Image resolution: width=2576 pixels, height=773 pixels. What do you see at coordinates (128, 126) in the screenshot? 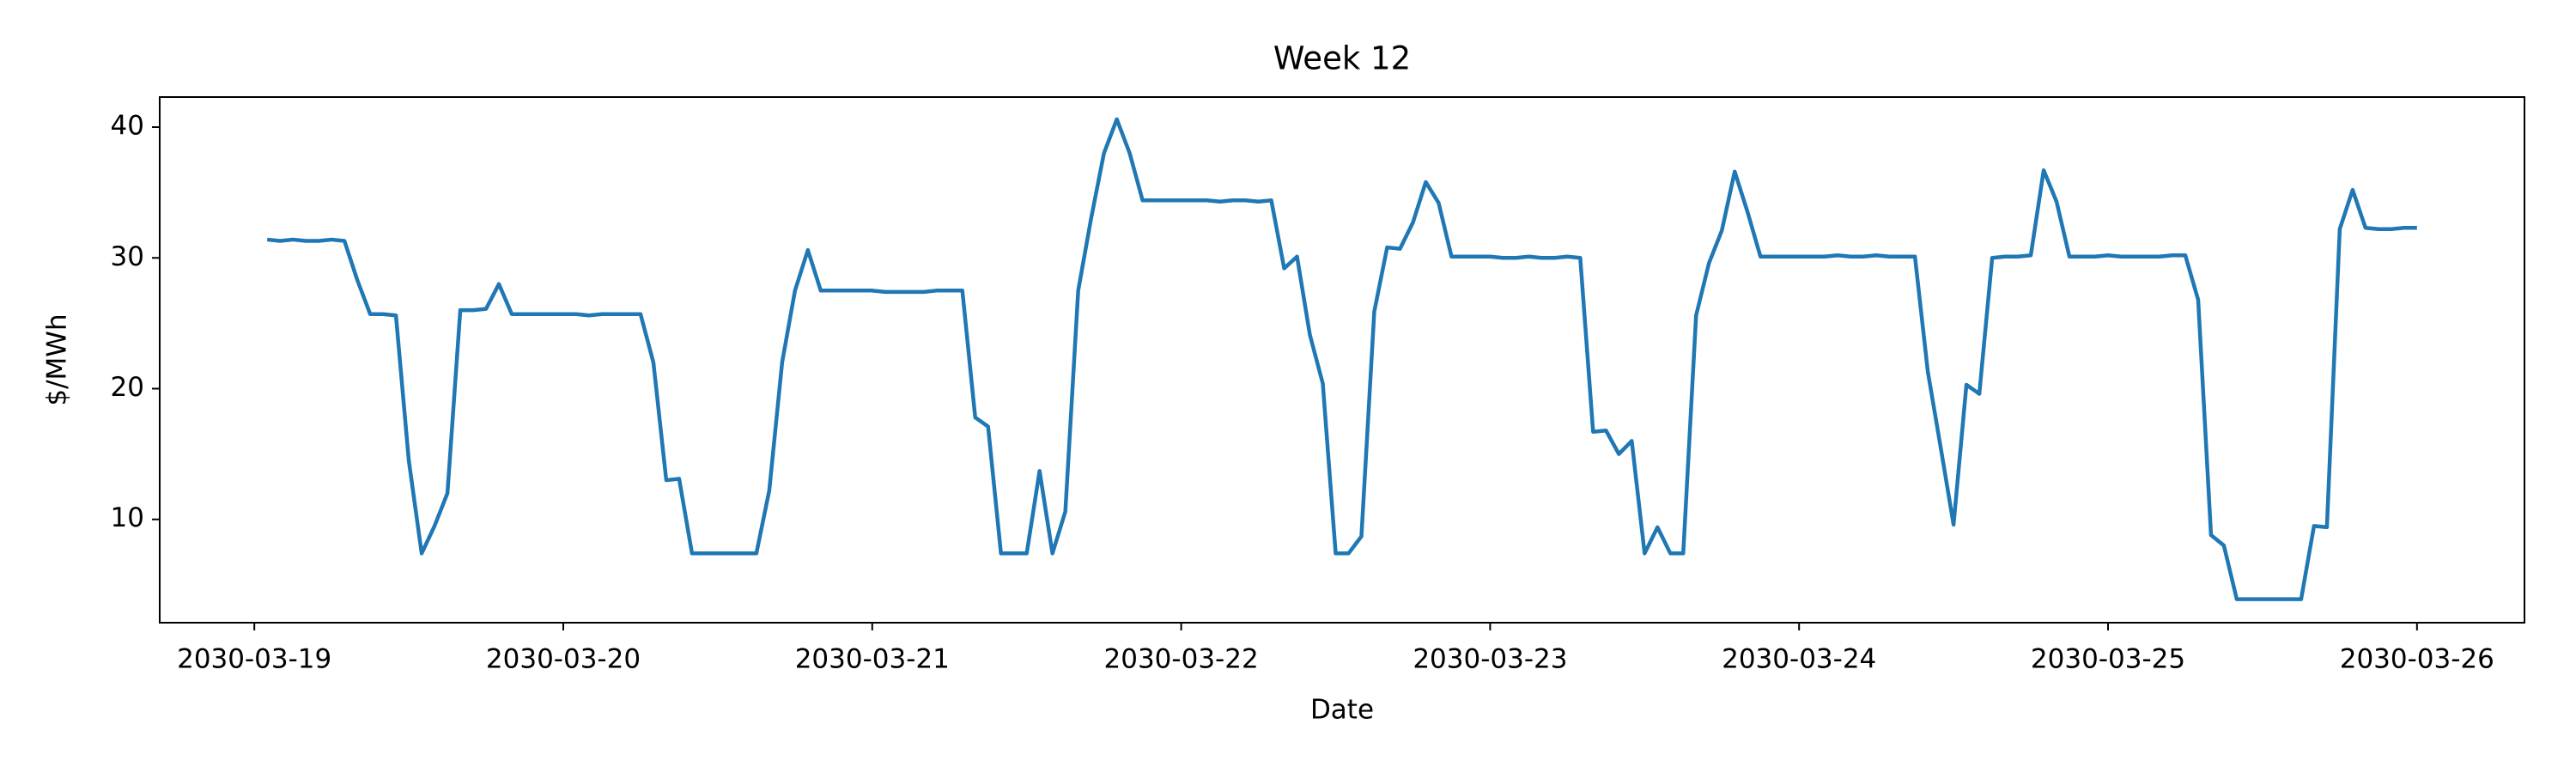
I see `y-tick-label: 40` at bounding box center [128, 126].